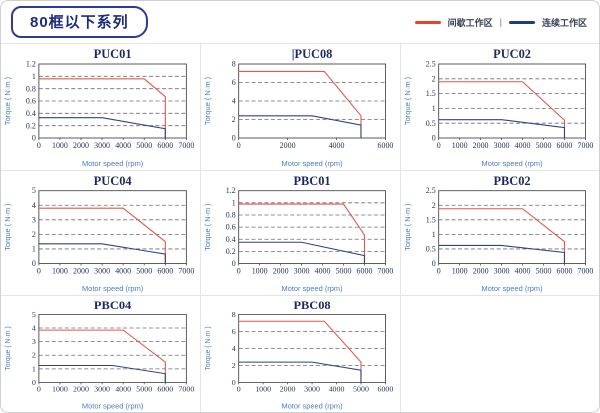 The image size is (600, 413). I want to click on series-title: 80框以下系列, so click(79, 22).